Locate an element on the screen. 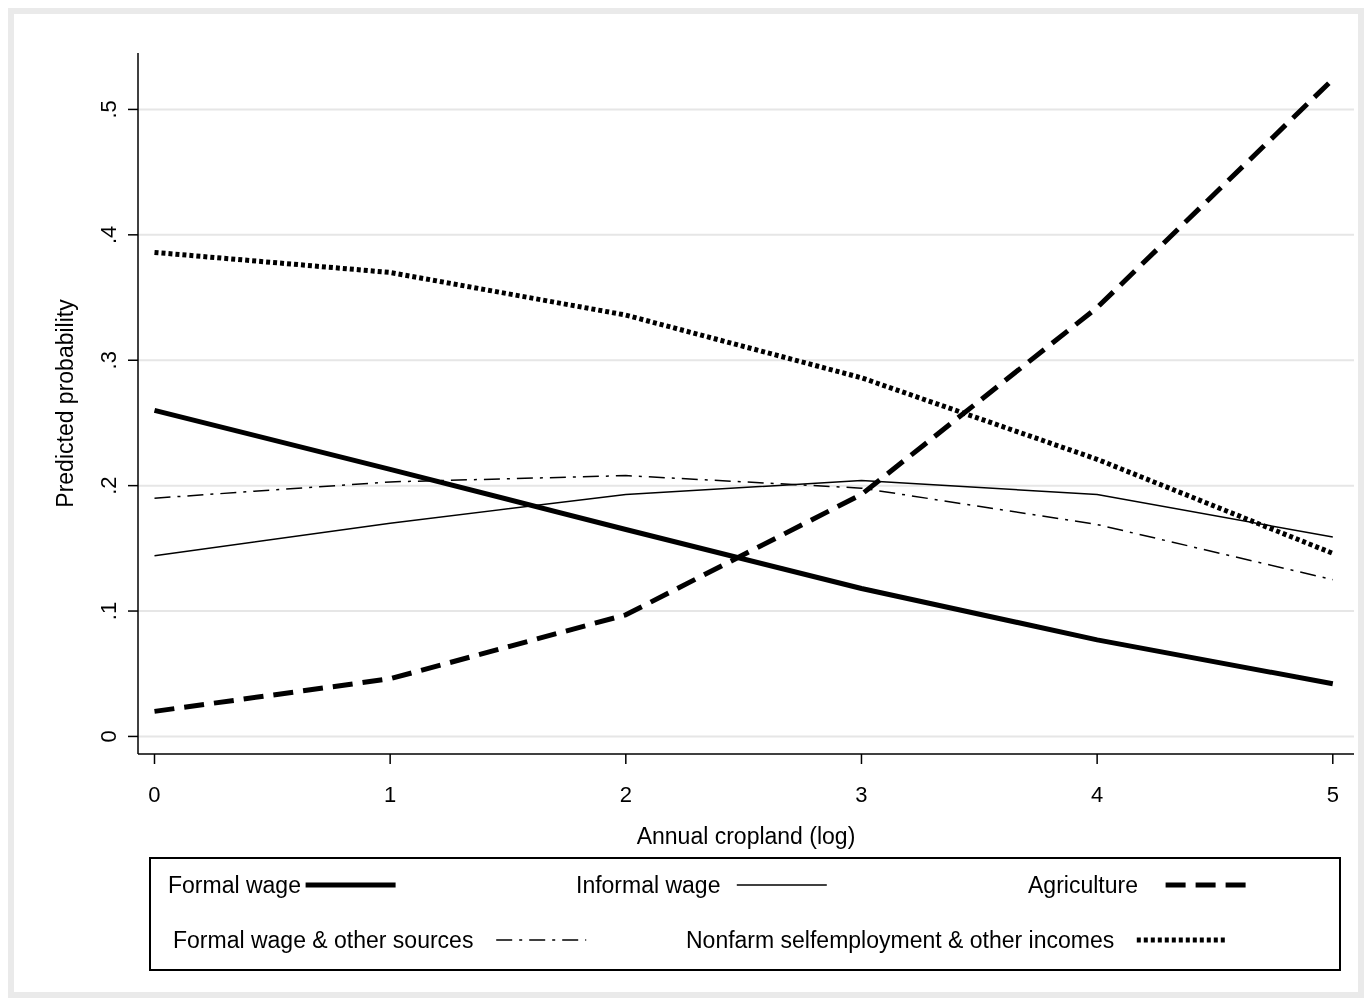  y-tick-label: .5 is located at coordinates (108, 109).